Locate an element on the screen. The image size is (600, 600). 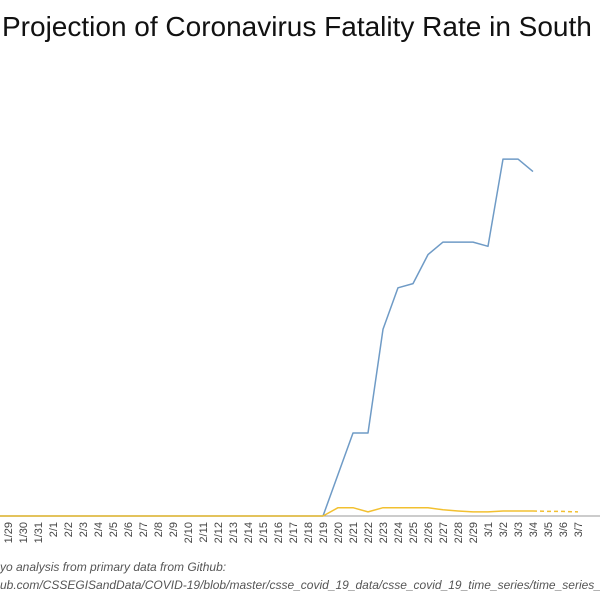
x-tick-label: 3/1 is located at coordinates (489, 529).